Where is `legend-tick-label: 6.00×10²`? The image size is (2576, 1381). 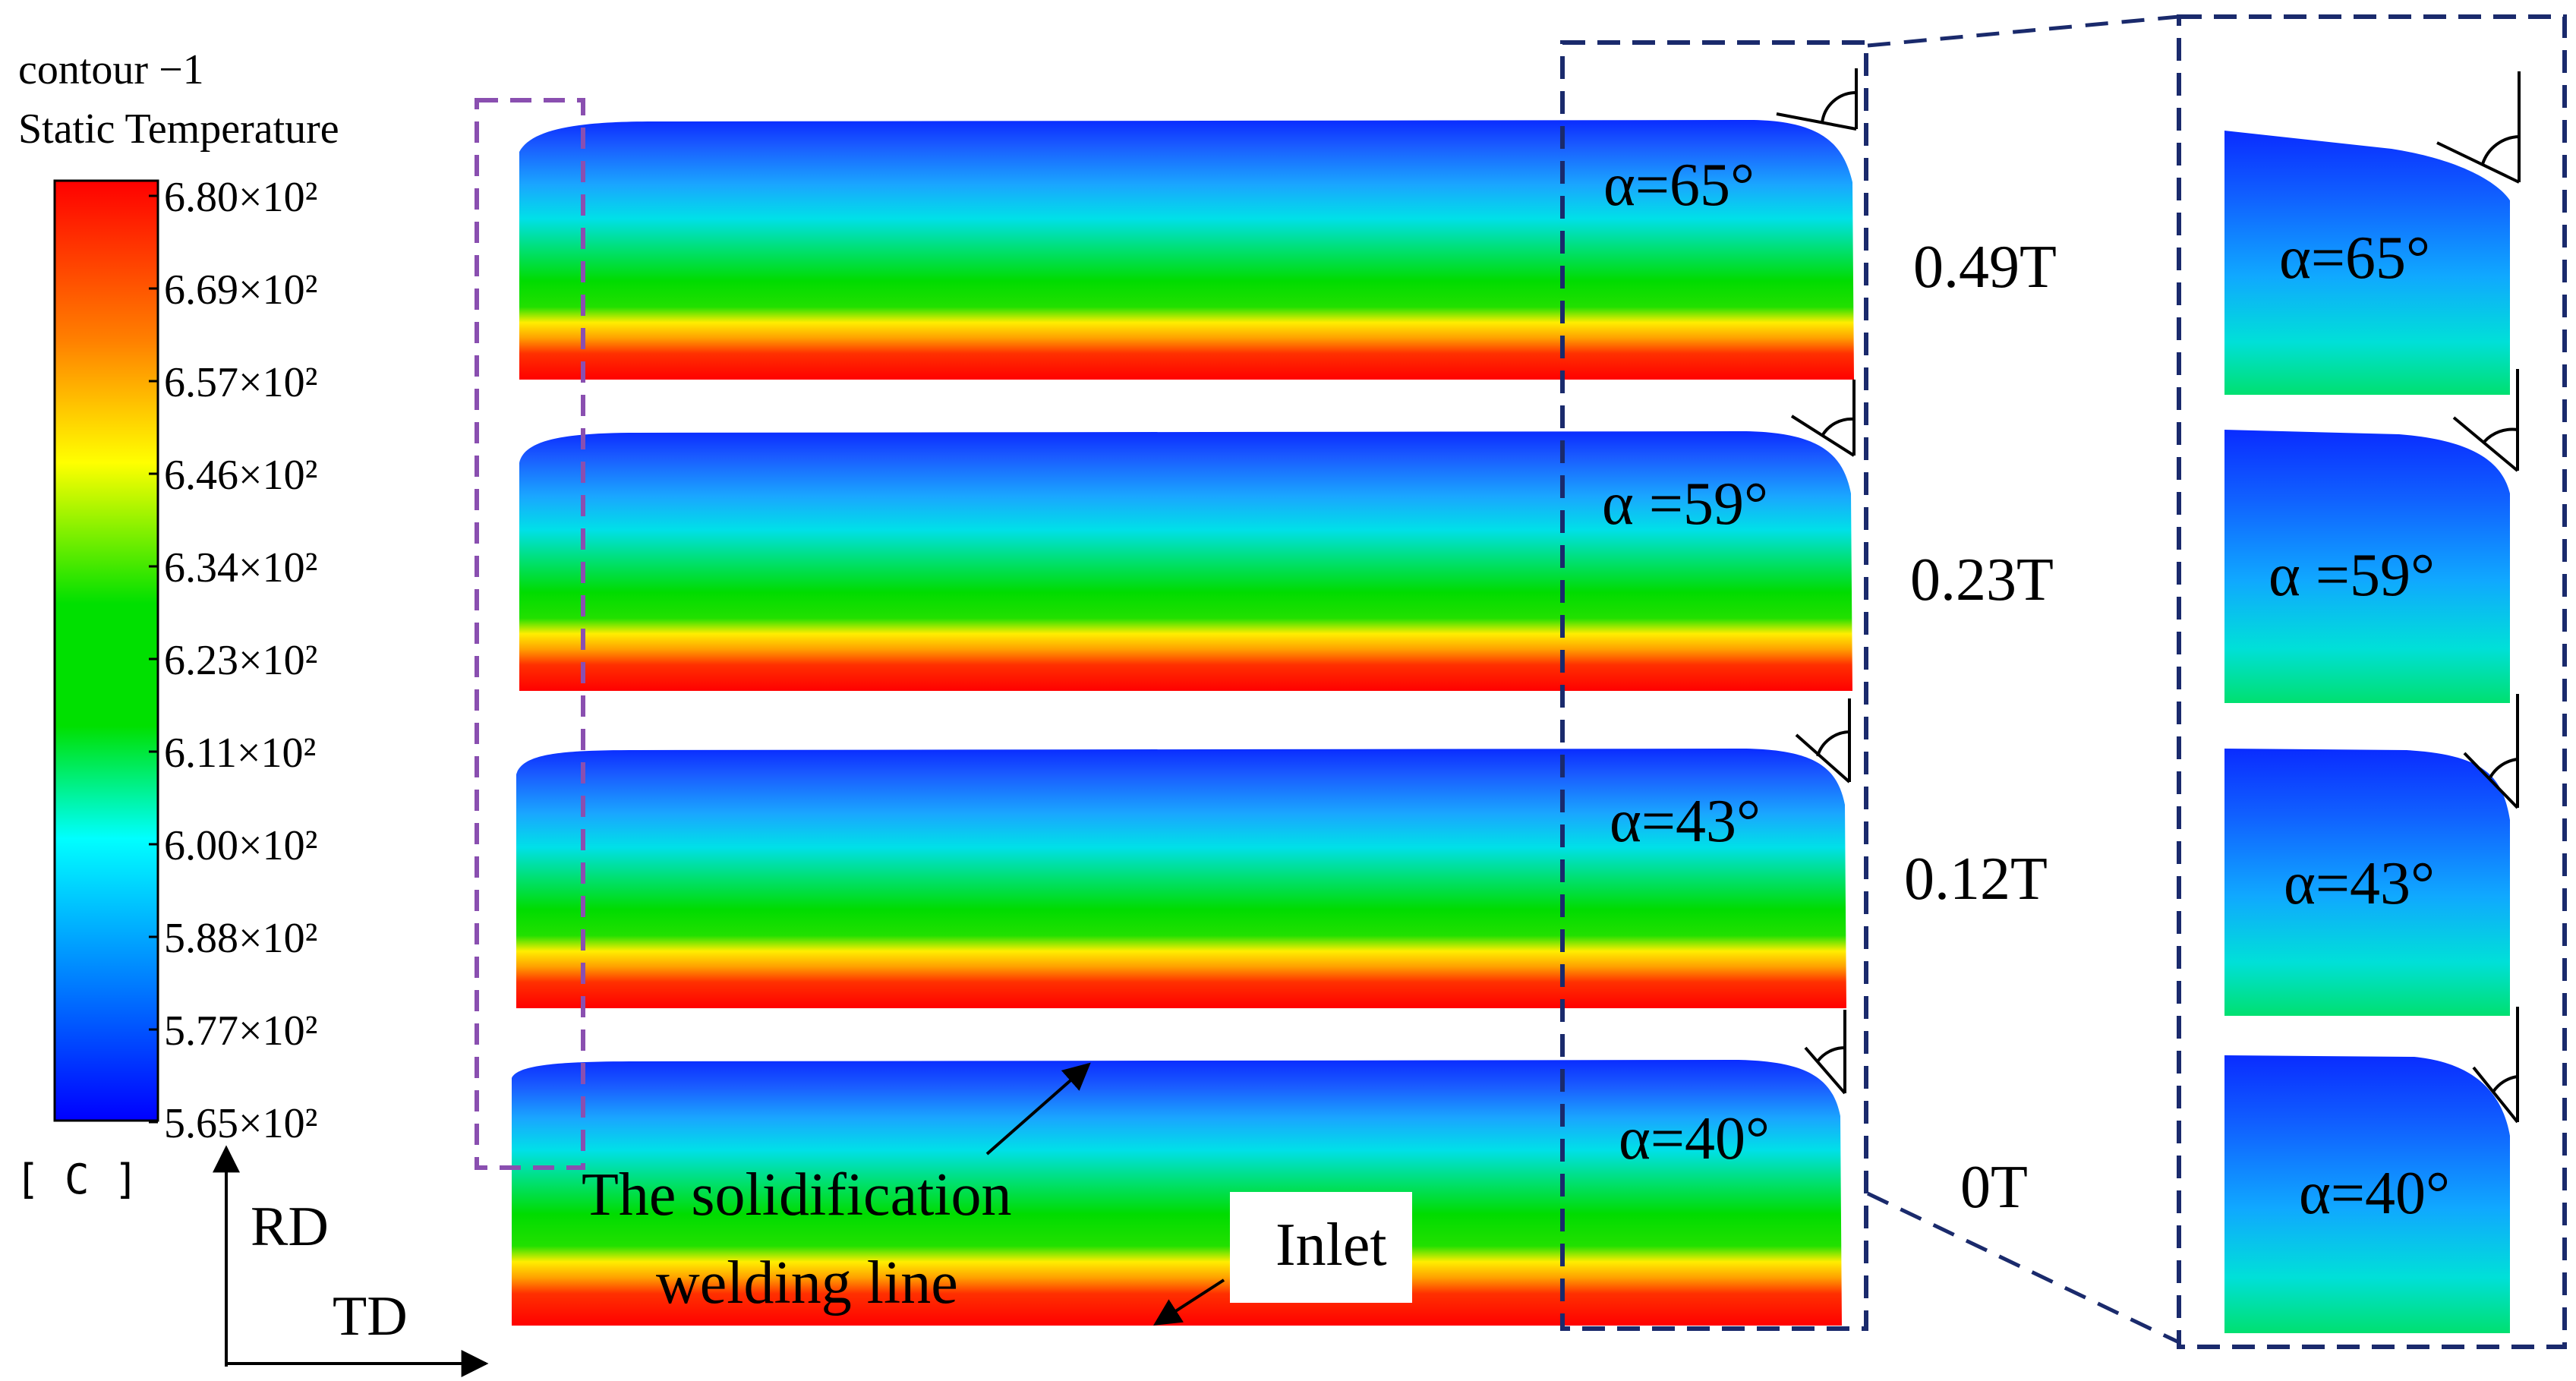
legend-tick-label: 6.00×10² is located at coordinates (240, 845).